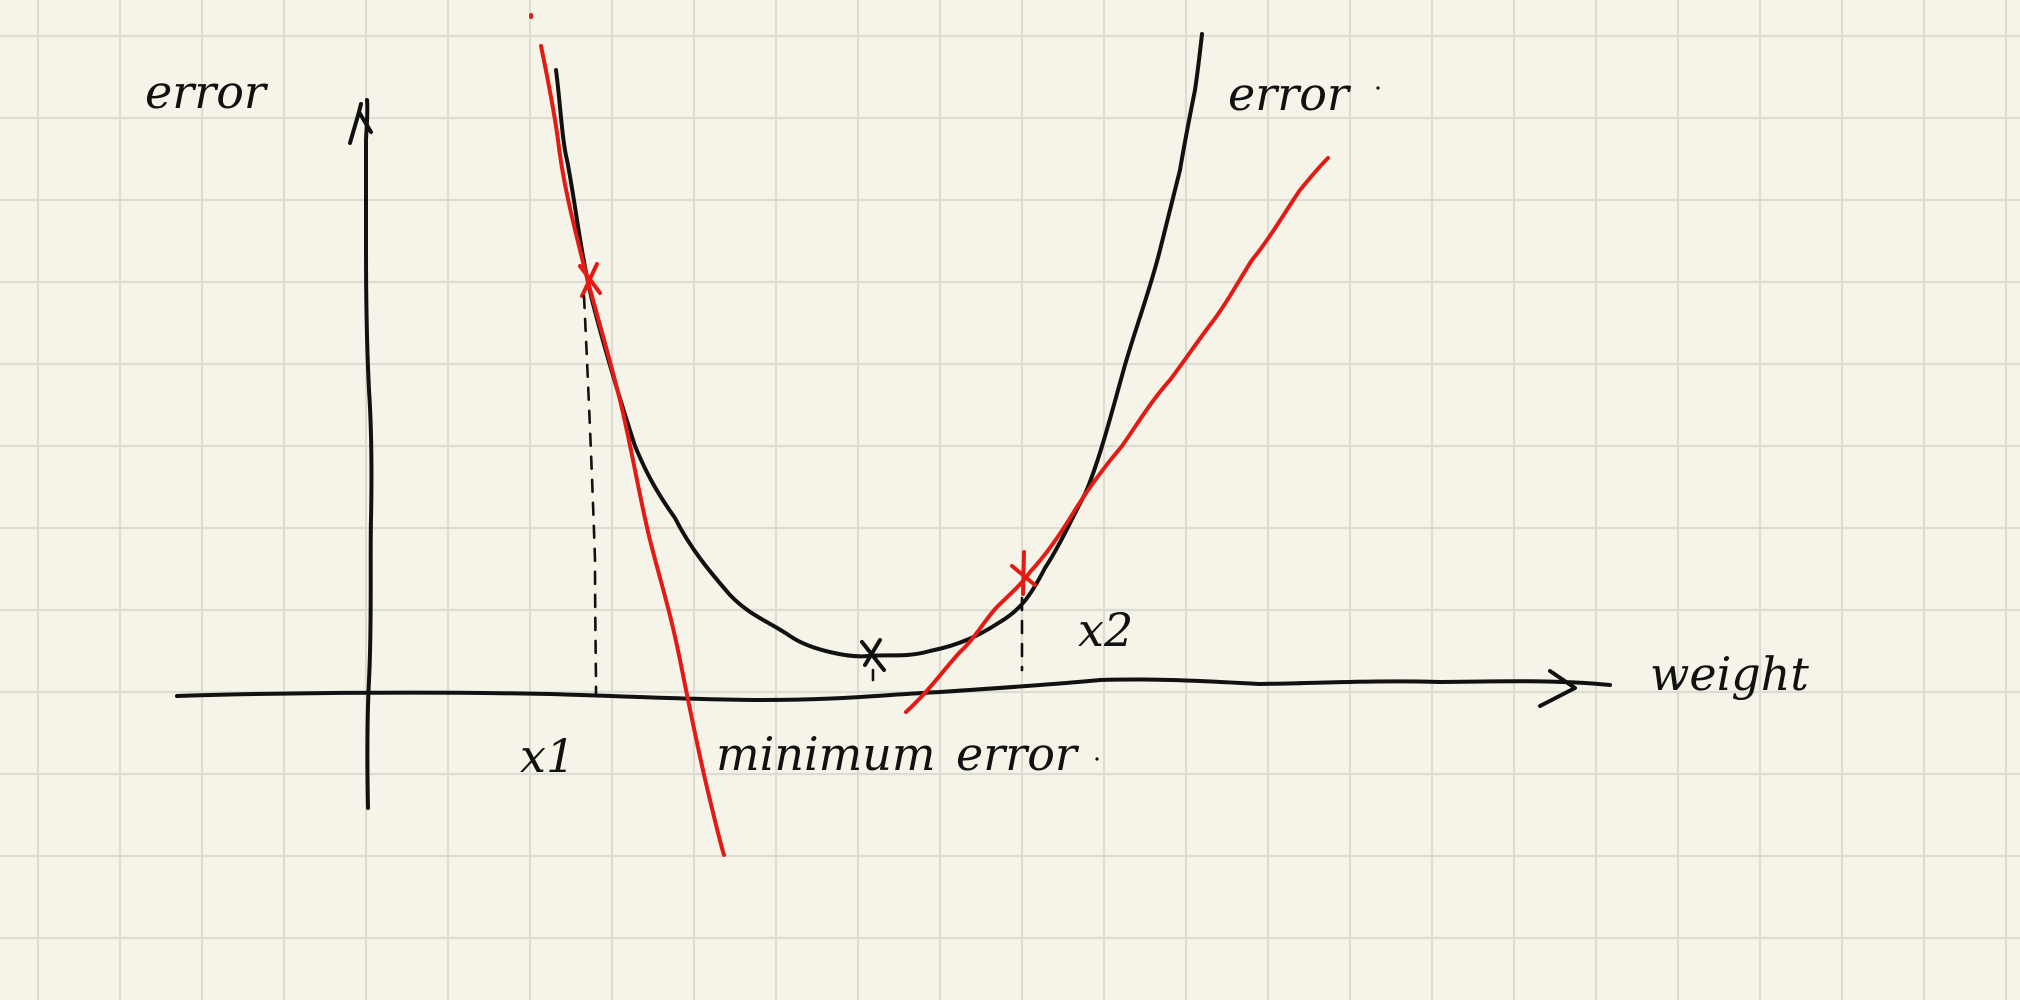  I want to click on y-axis-label: error, so click(207, 92).